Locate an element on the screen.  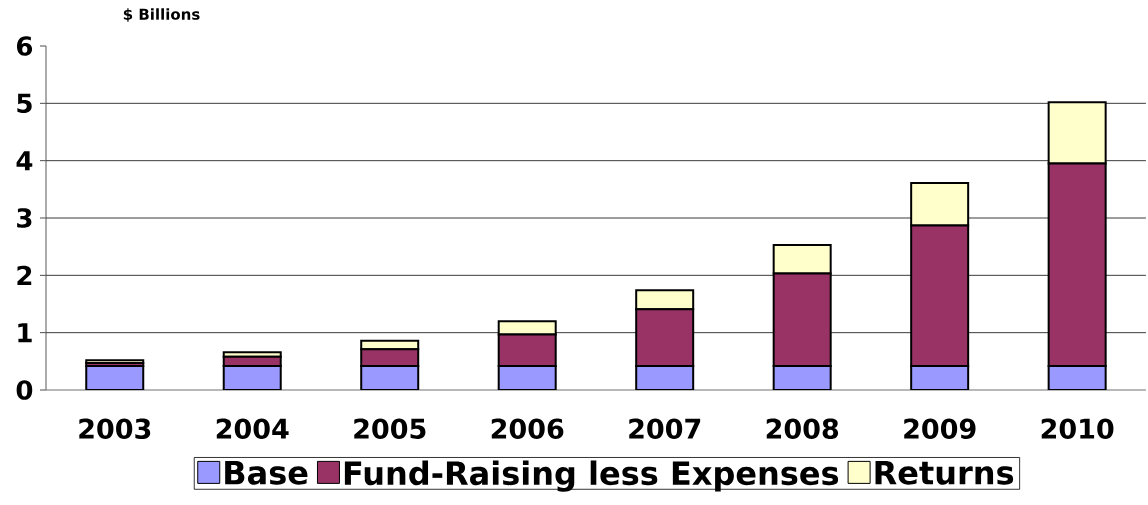
y-axis-title: $ Billions is located at coordinates (161, 15).